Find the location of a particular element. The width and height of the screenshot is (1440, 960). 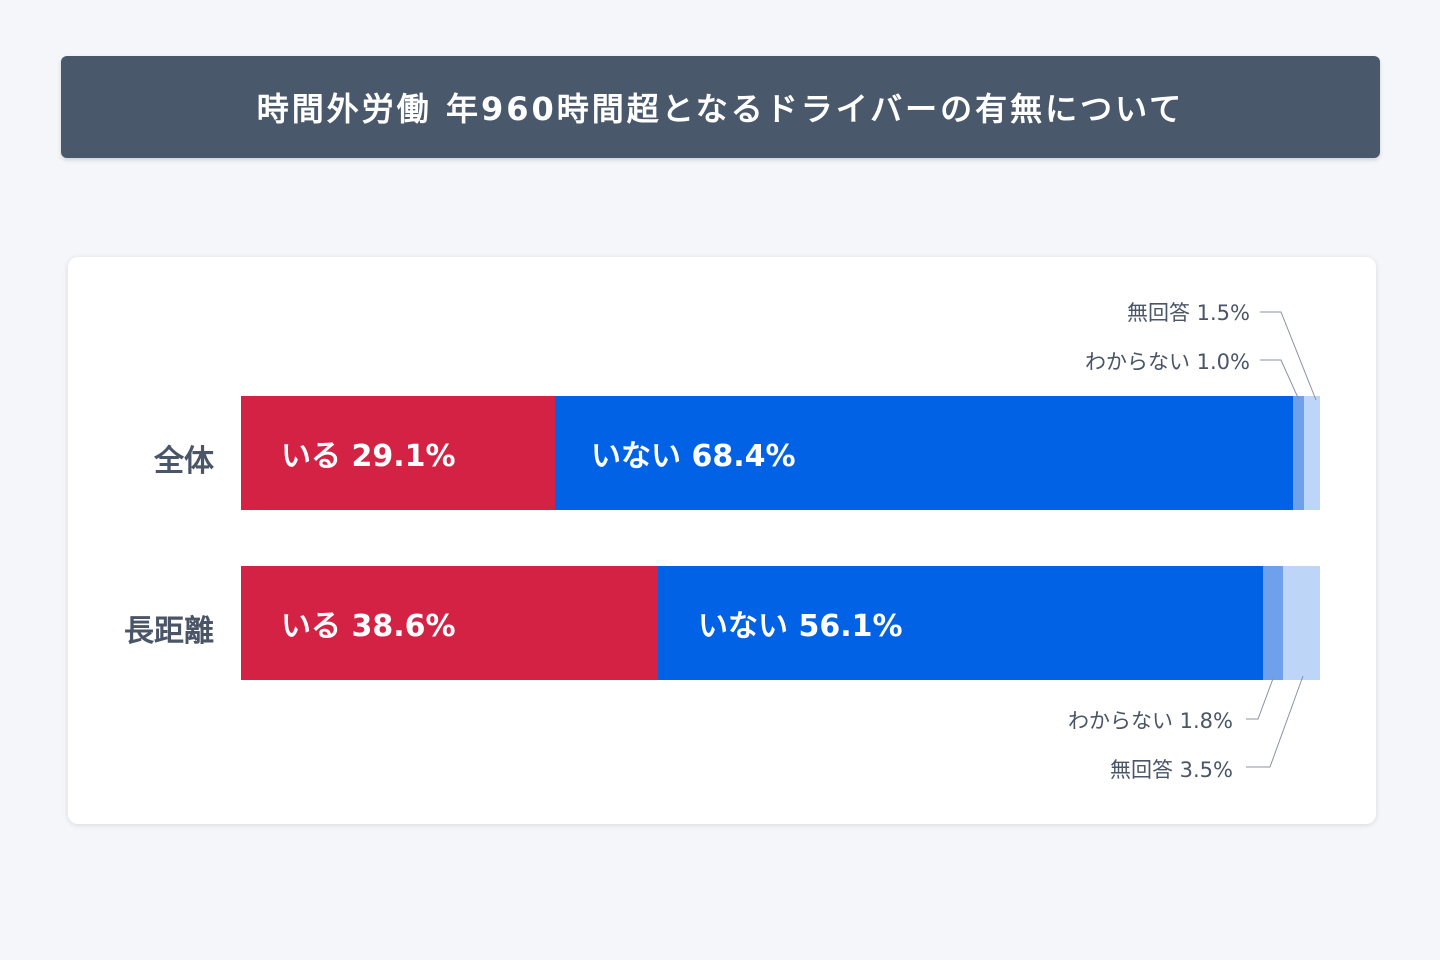

segment-iru: いる 29.1% is located at coordinates (398, 453).